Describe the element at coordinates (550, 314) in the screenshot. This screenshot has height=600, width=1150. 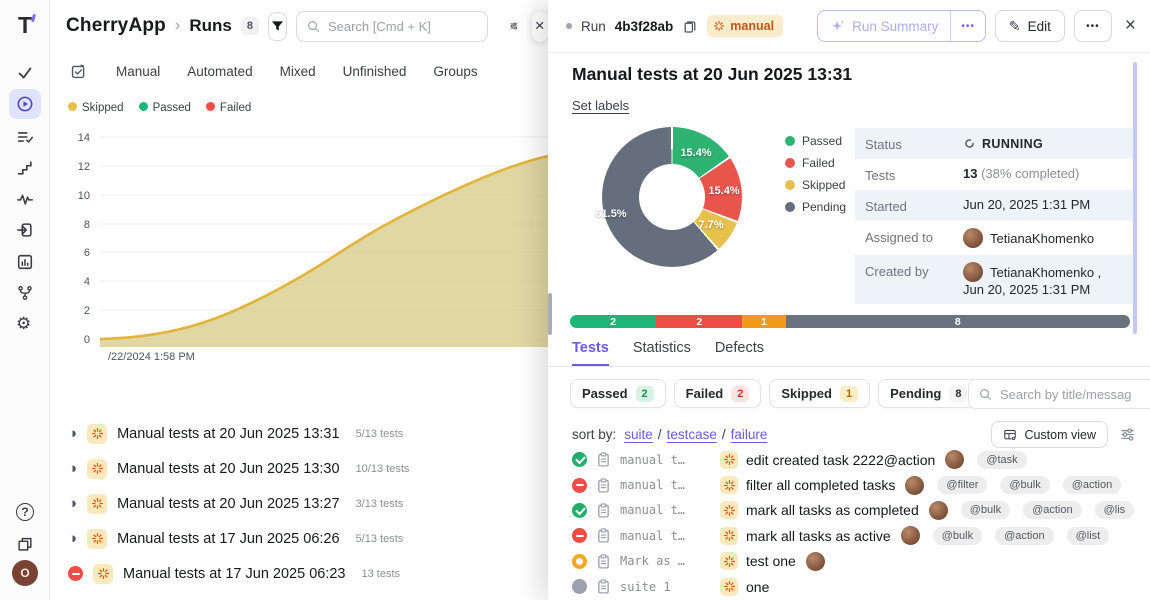
I see `panel-resize-handle` at that location.